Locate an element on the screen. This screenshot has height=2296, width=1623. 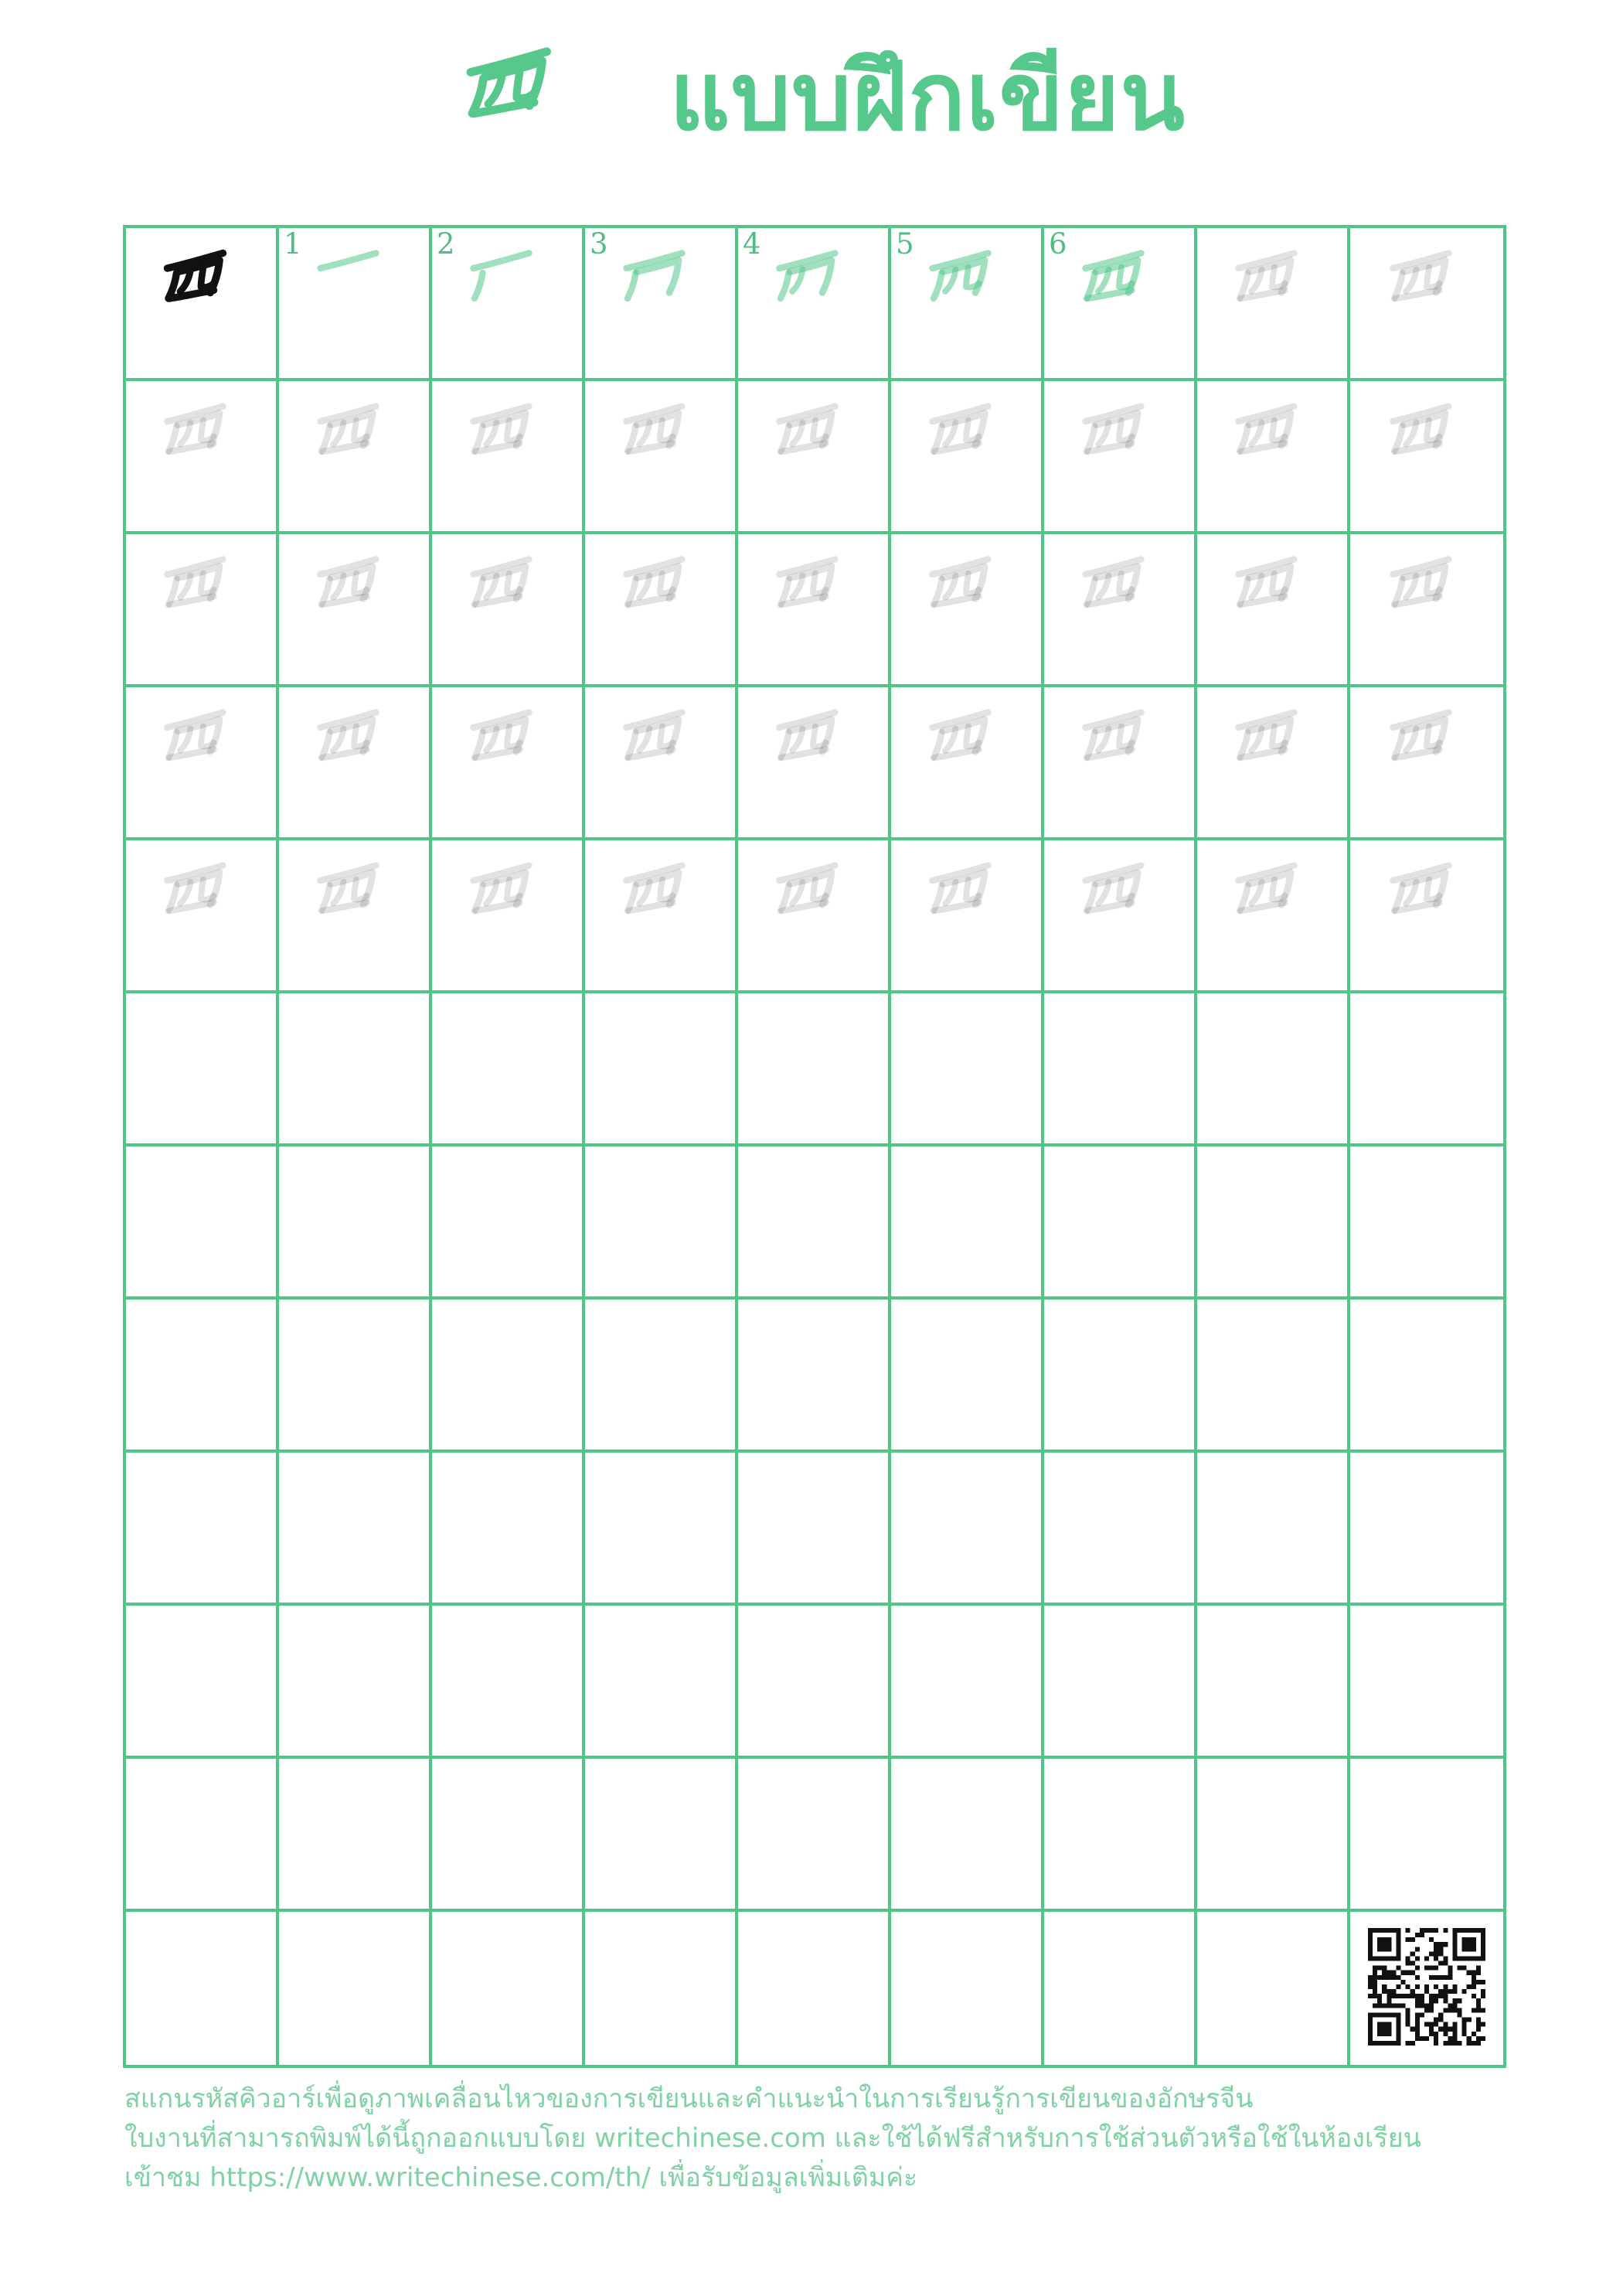
qr-code-cell is located at coordinates (1426, 1988).